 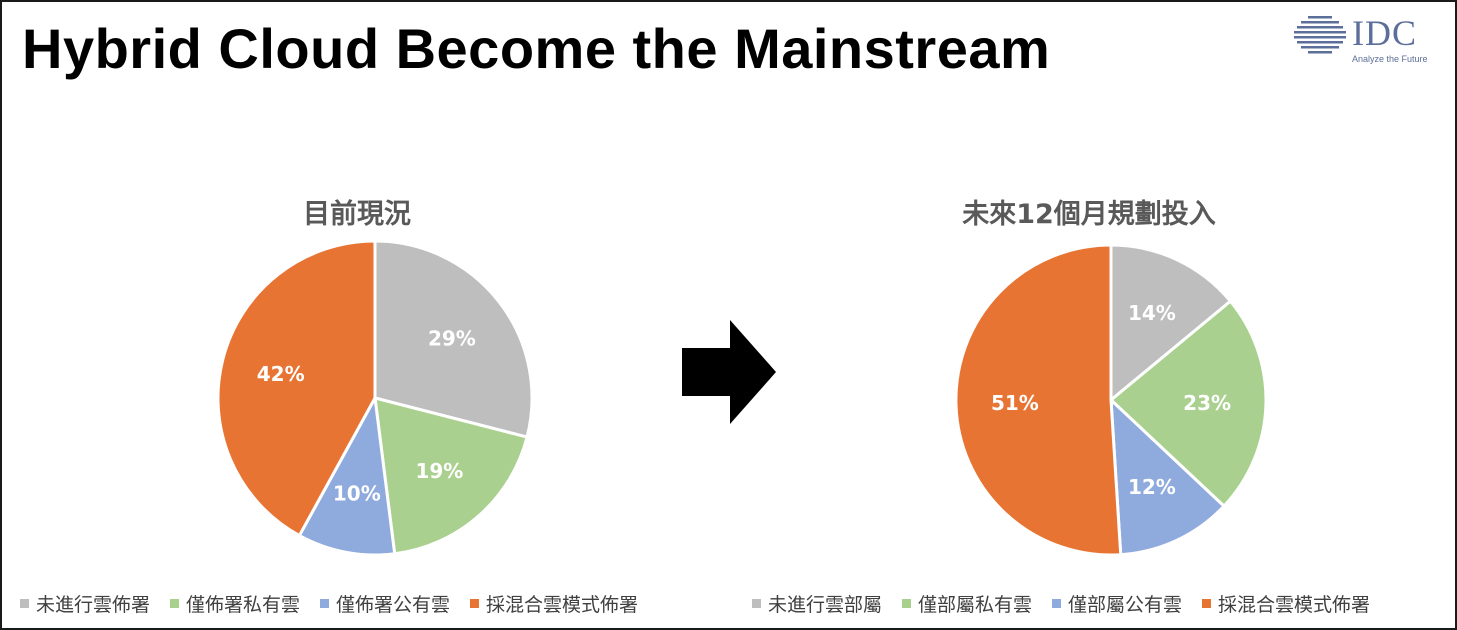 I want to click on legend-current: 未進行雲佈署 僅佈署私有雲 僅佈署公有雲 採混合雲模式佈署, so click(x=329, y=603).